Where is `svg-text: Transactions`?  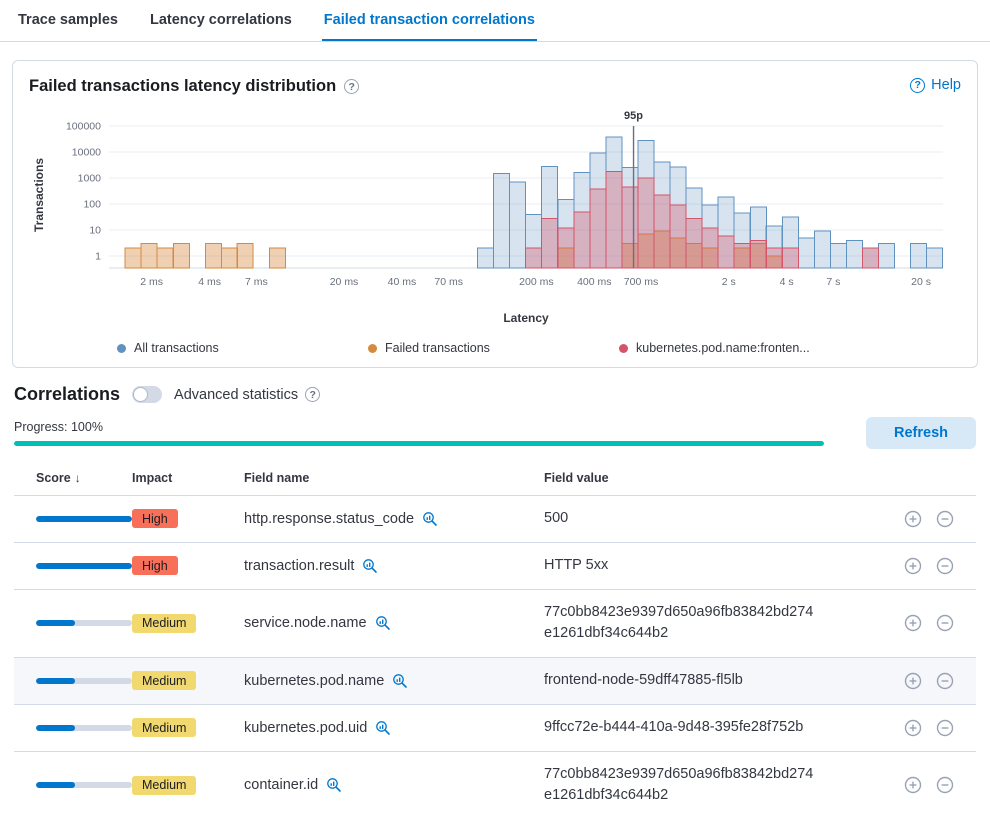 svg-text: Transactions is located at coordinates (39, 195).